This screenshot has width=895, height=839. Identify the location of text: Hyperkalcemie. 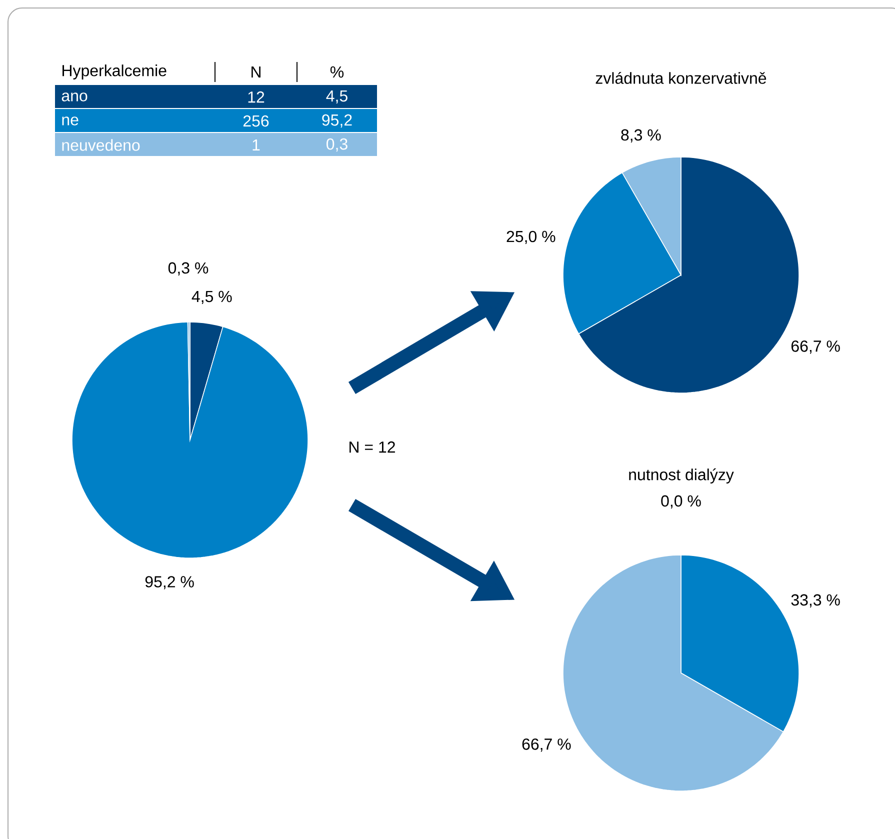
(114, 72).